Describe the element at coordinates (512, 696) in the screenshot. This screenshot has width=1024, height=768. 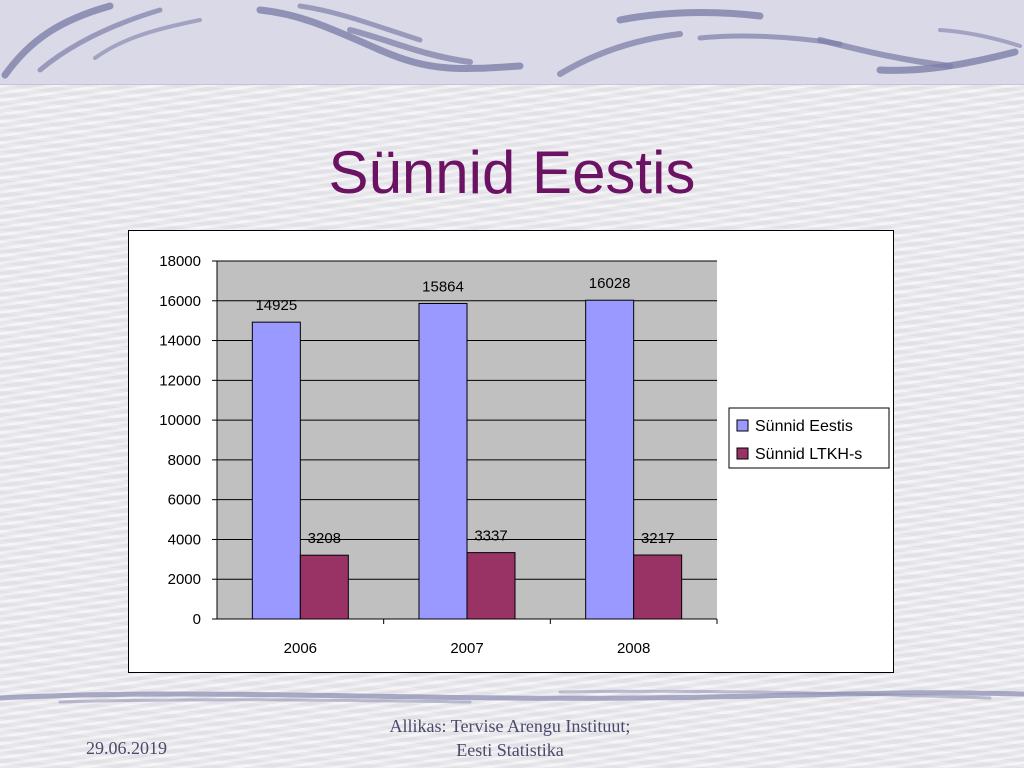
I see `footer-divider` at that location.